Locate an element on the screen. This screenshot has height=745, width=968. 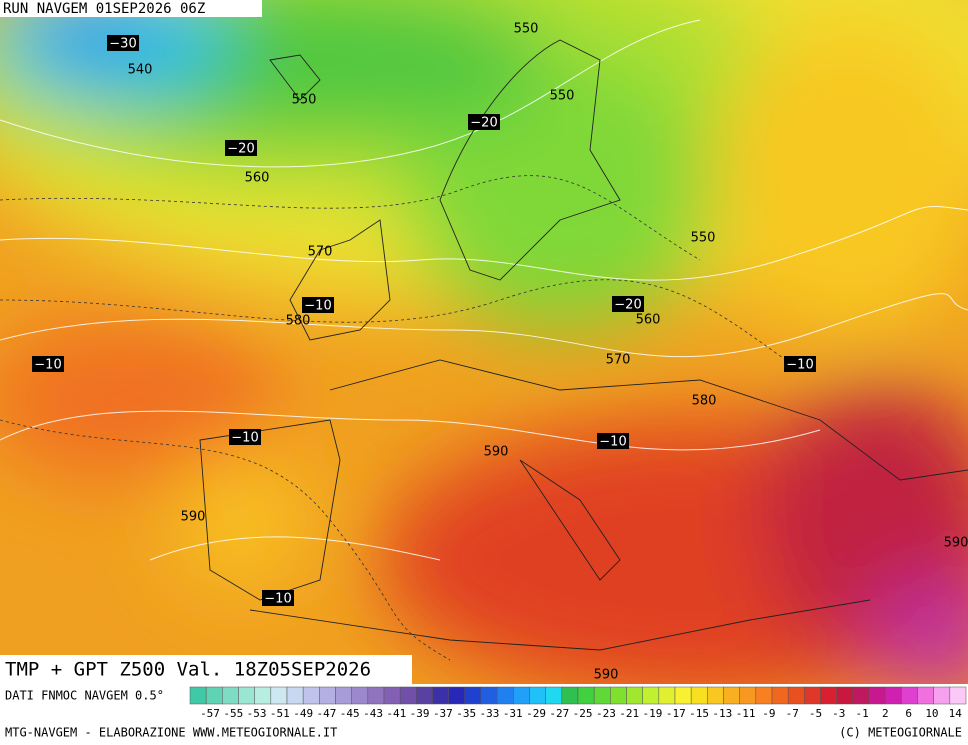
colorbar-tick-label: -29 is located at coordinates (536, 713).